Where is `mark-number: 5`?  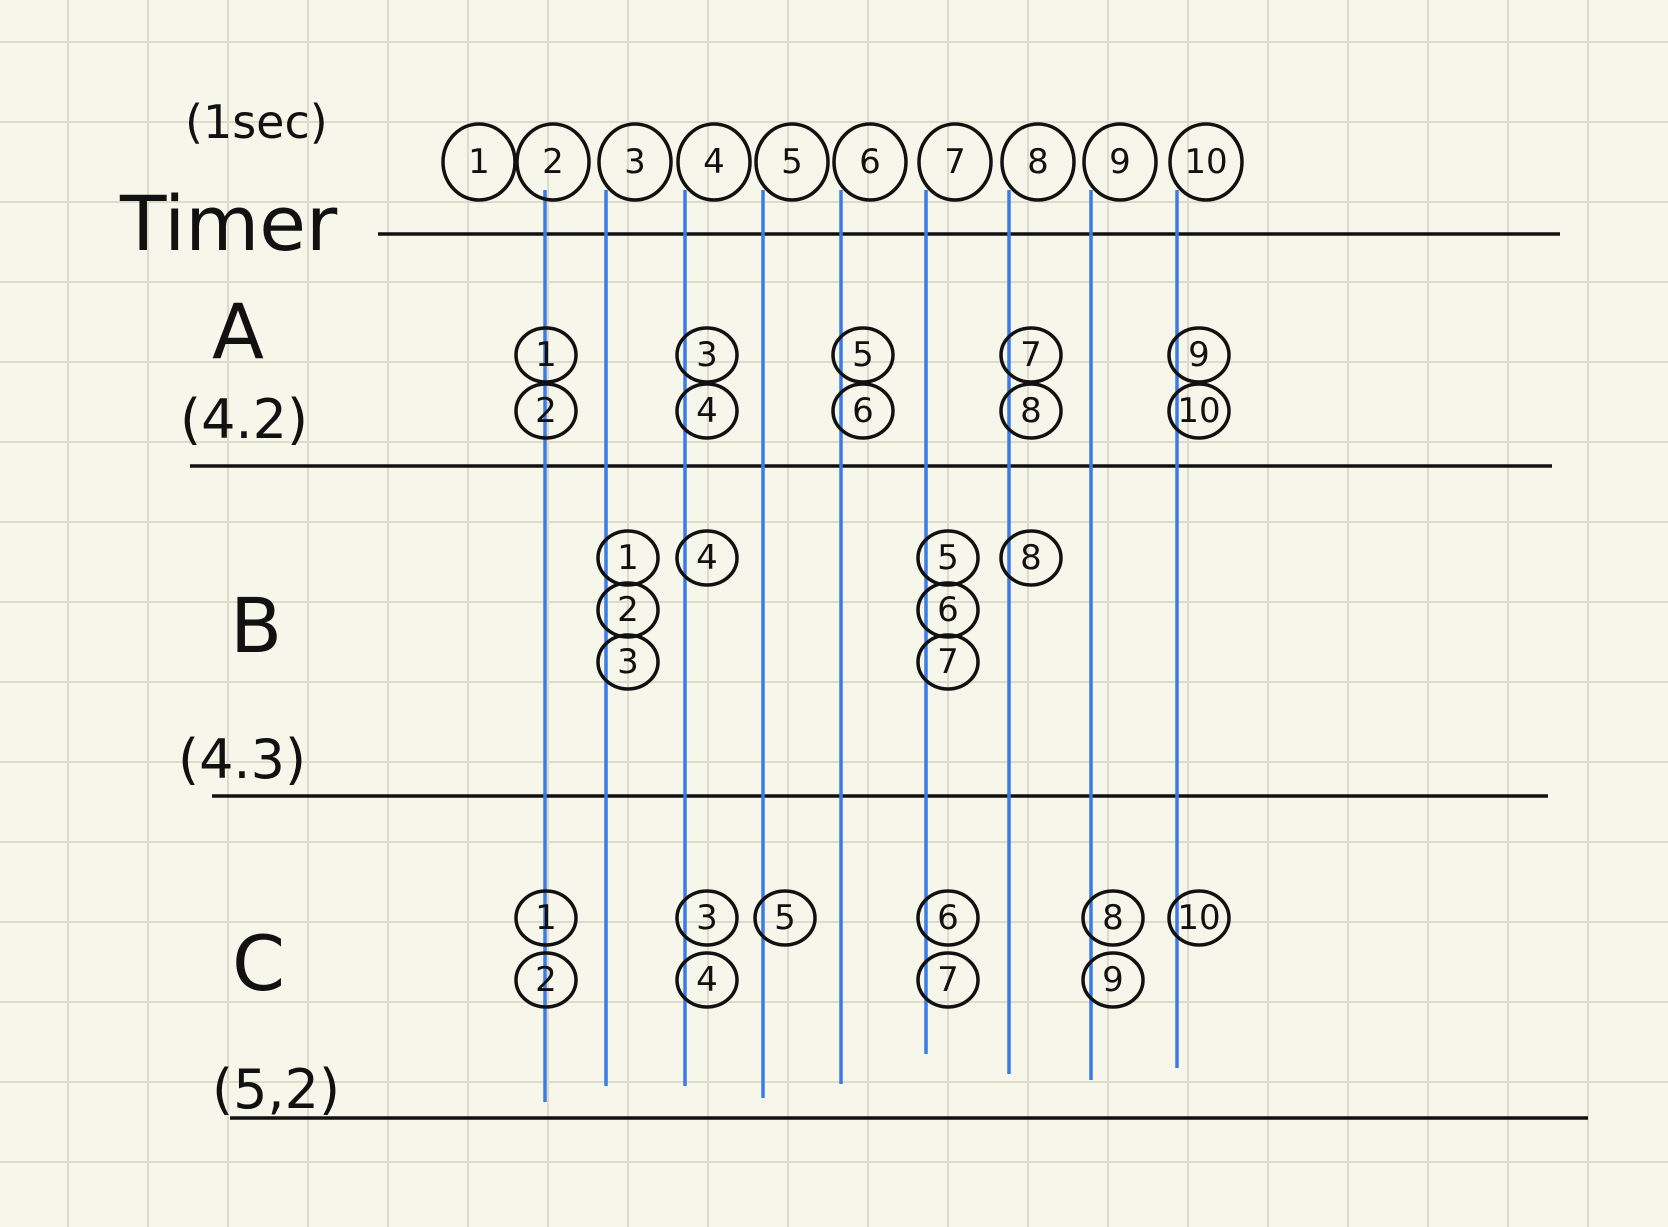
mark-number: 5 is located at coordinates (948, 558).